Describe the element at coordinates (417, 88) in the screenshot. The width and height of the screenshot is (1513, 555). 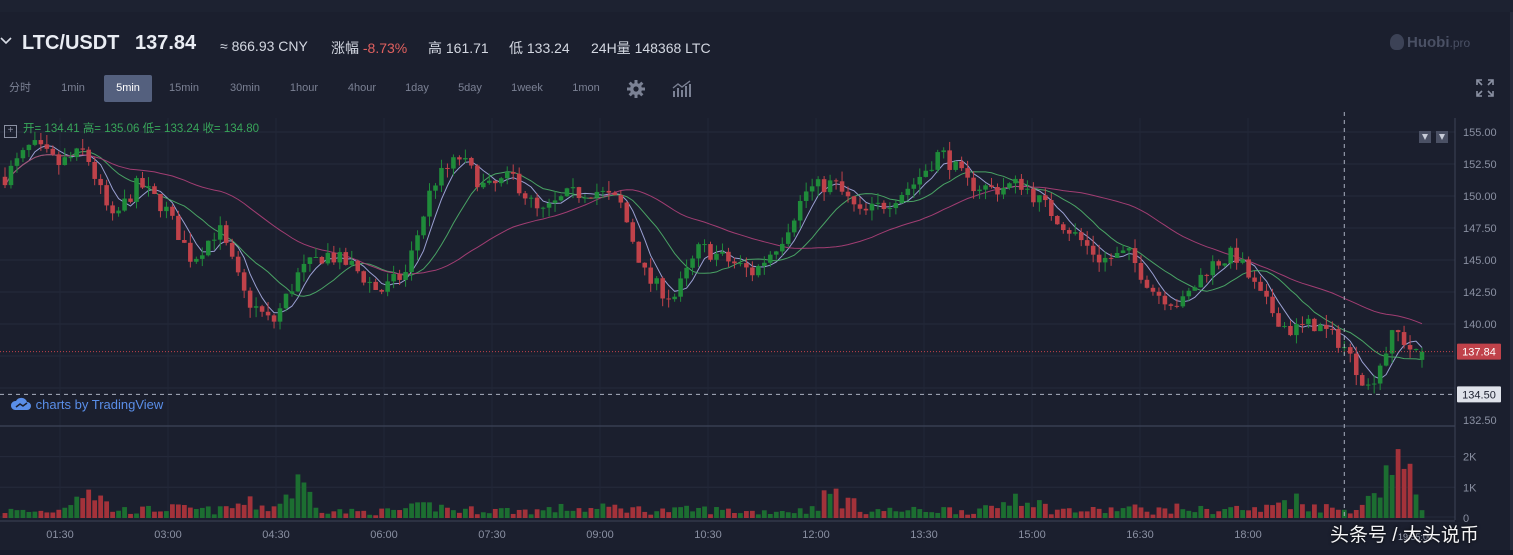
I see `interval-1day: 1day` at that location.